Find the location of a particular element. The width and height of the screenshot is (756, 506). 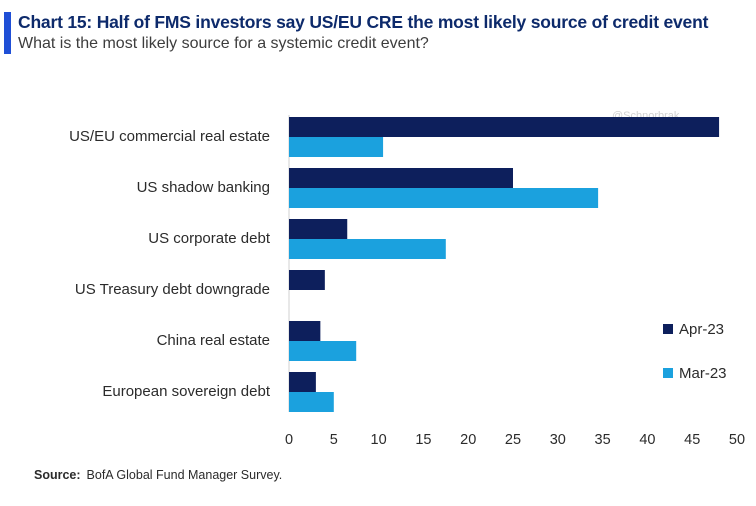

title-accent-bar is located at coordinates (7, 33).